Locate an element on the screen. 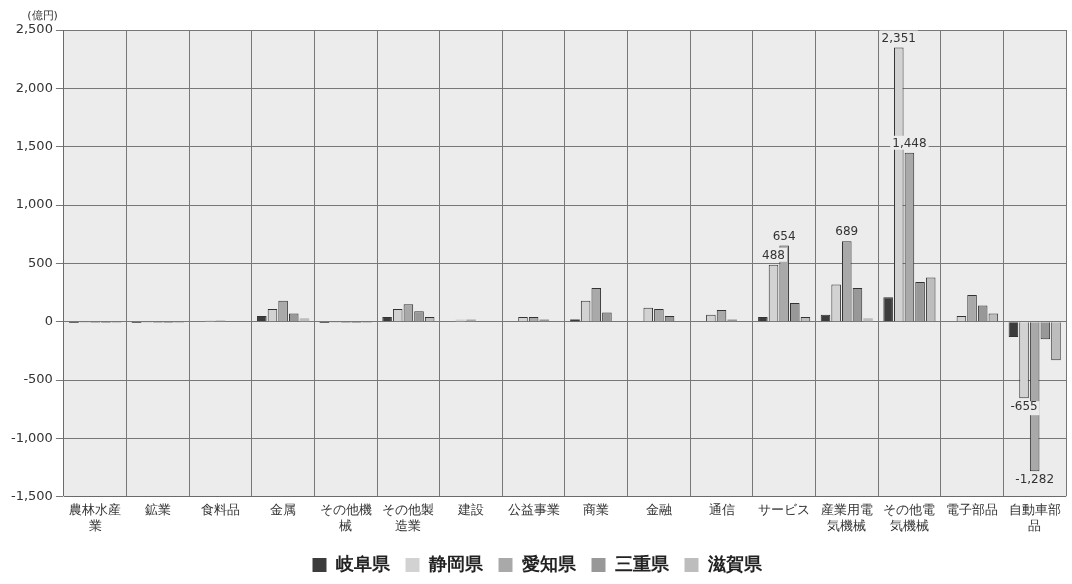 Image resolution: width=1072 pixels, height=584 pixels. legend-label: 愛知県 is located at coordinates (549, 563).